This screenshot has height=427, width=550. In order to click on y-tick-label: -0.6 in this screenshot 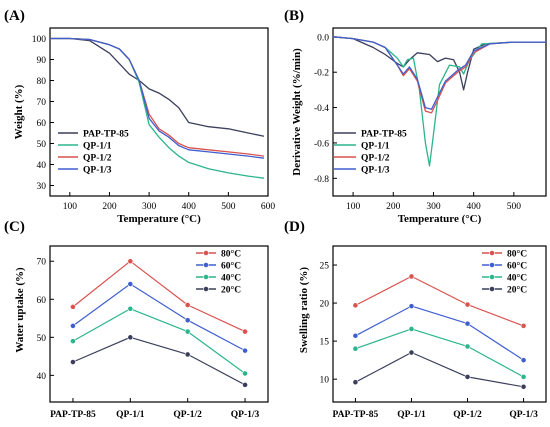, I will do `click(321, 144)`.